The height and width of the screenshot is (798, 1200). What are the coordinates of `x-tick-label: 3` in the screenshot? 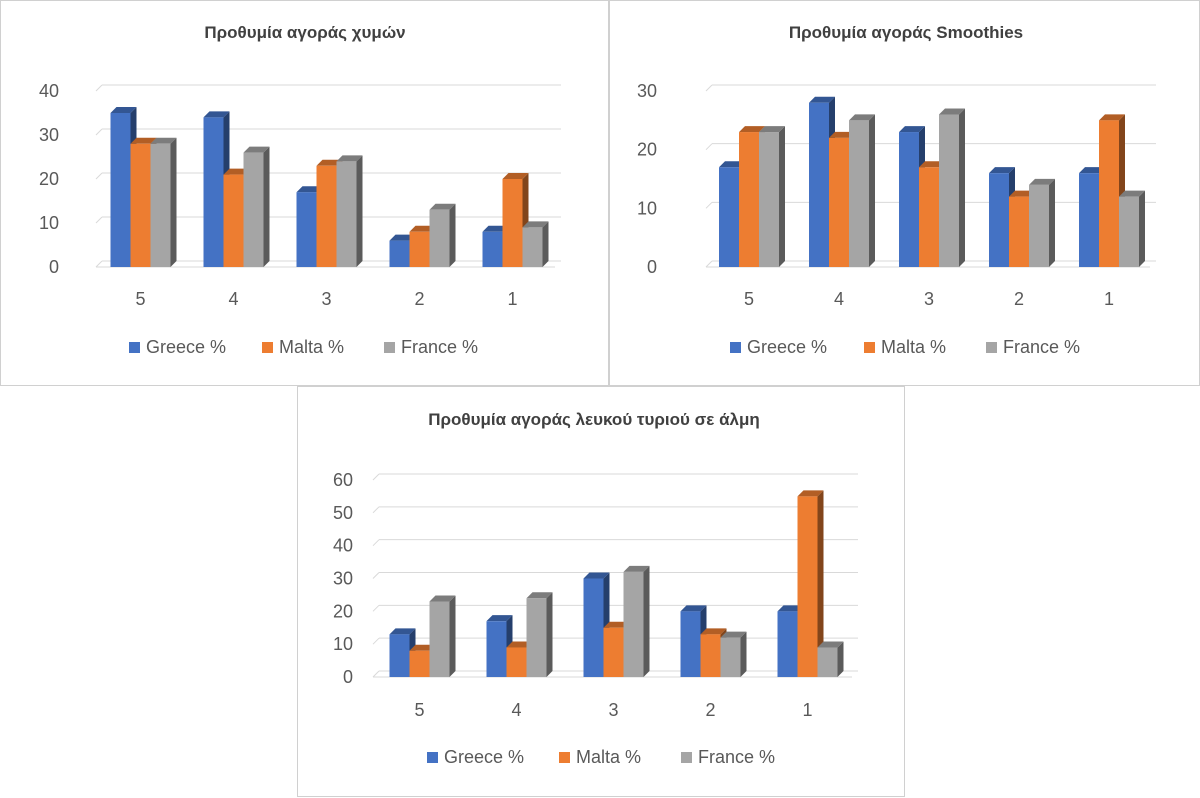 It's located at (613, 710).